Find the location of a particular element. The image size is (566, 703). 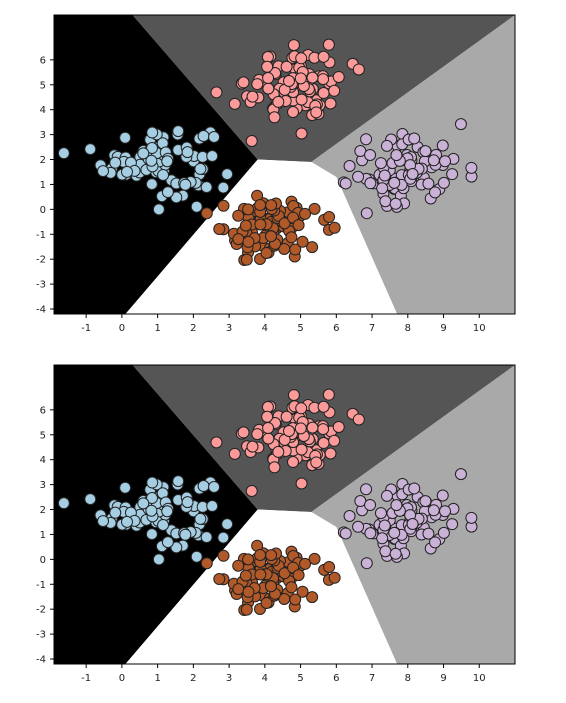

y-tick-label: -4 is located at coordinates (41, 660).